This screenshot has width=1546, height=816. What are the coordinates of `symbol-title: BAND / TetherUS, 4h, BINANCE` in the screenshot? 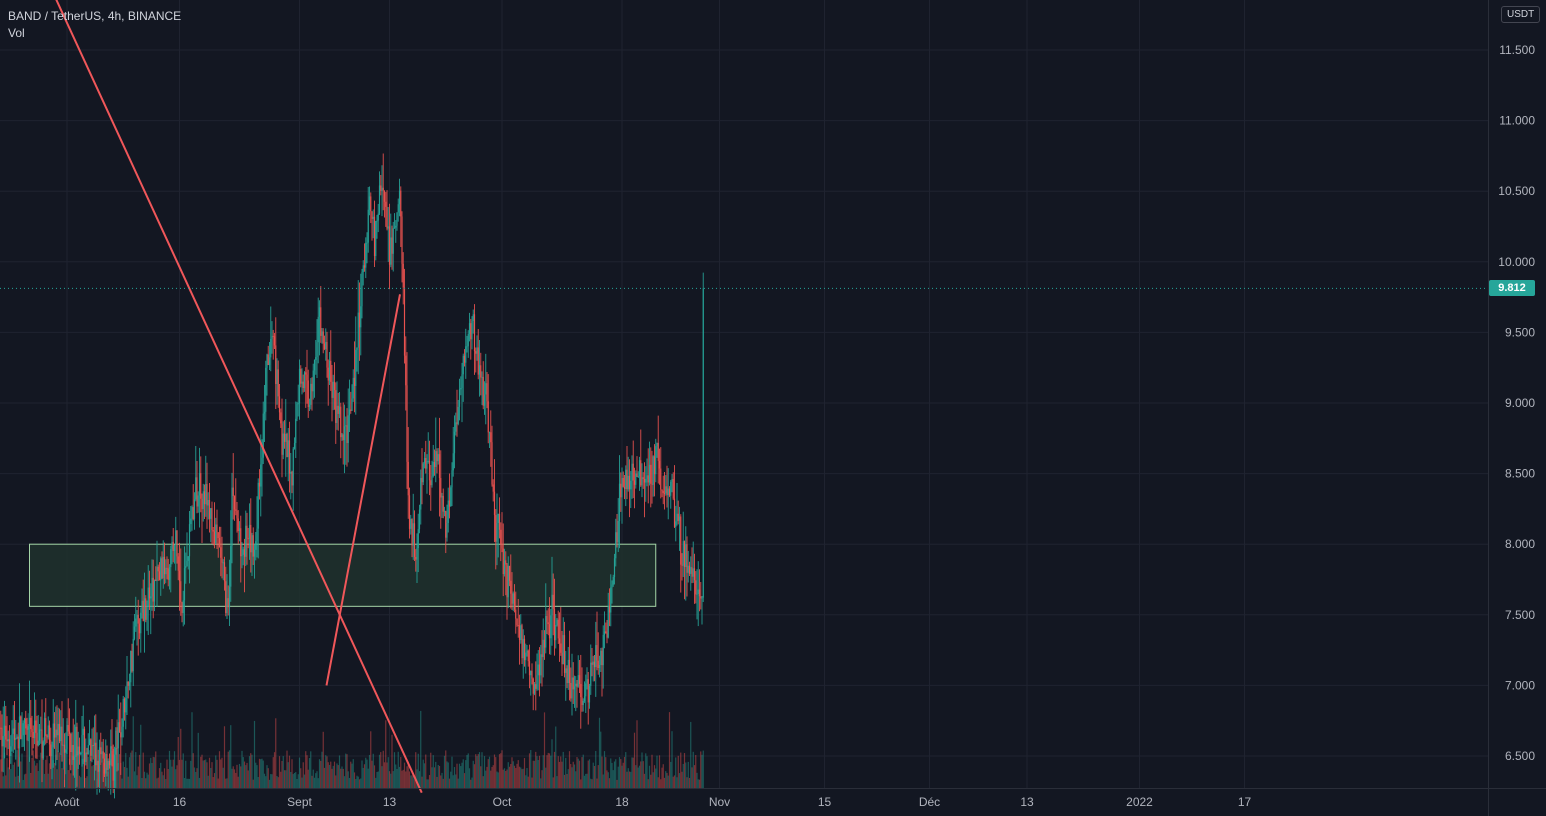 It's located at (95, 16).